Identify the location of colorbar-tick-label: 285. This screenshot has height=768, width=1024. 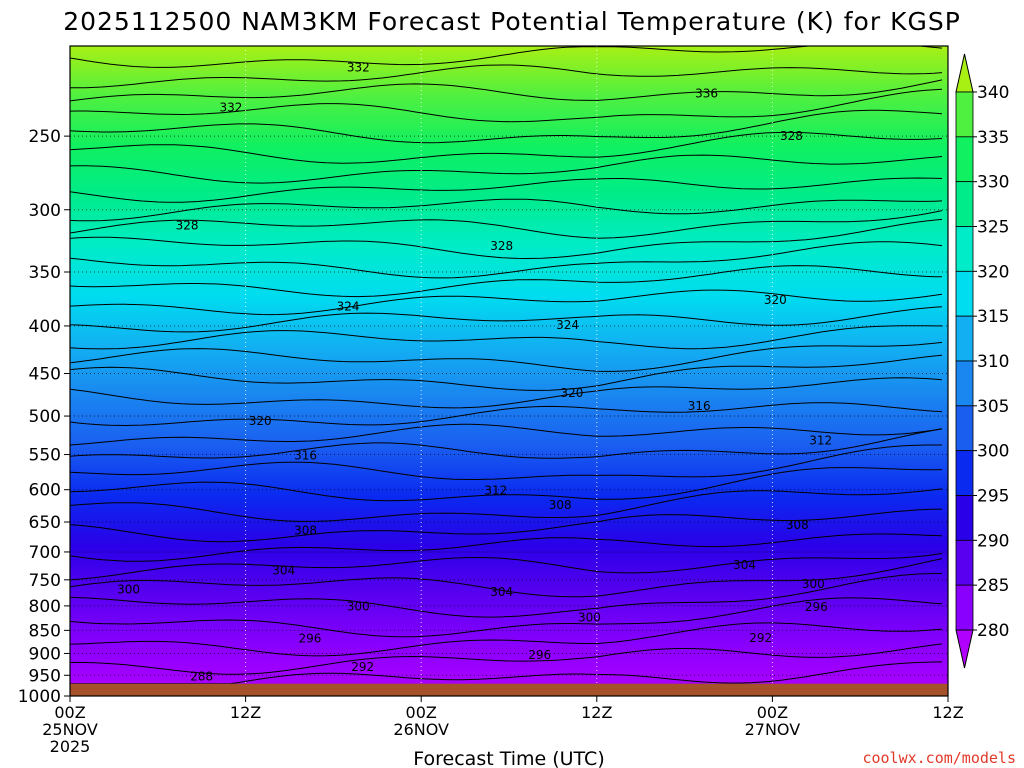
(993, 586).